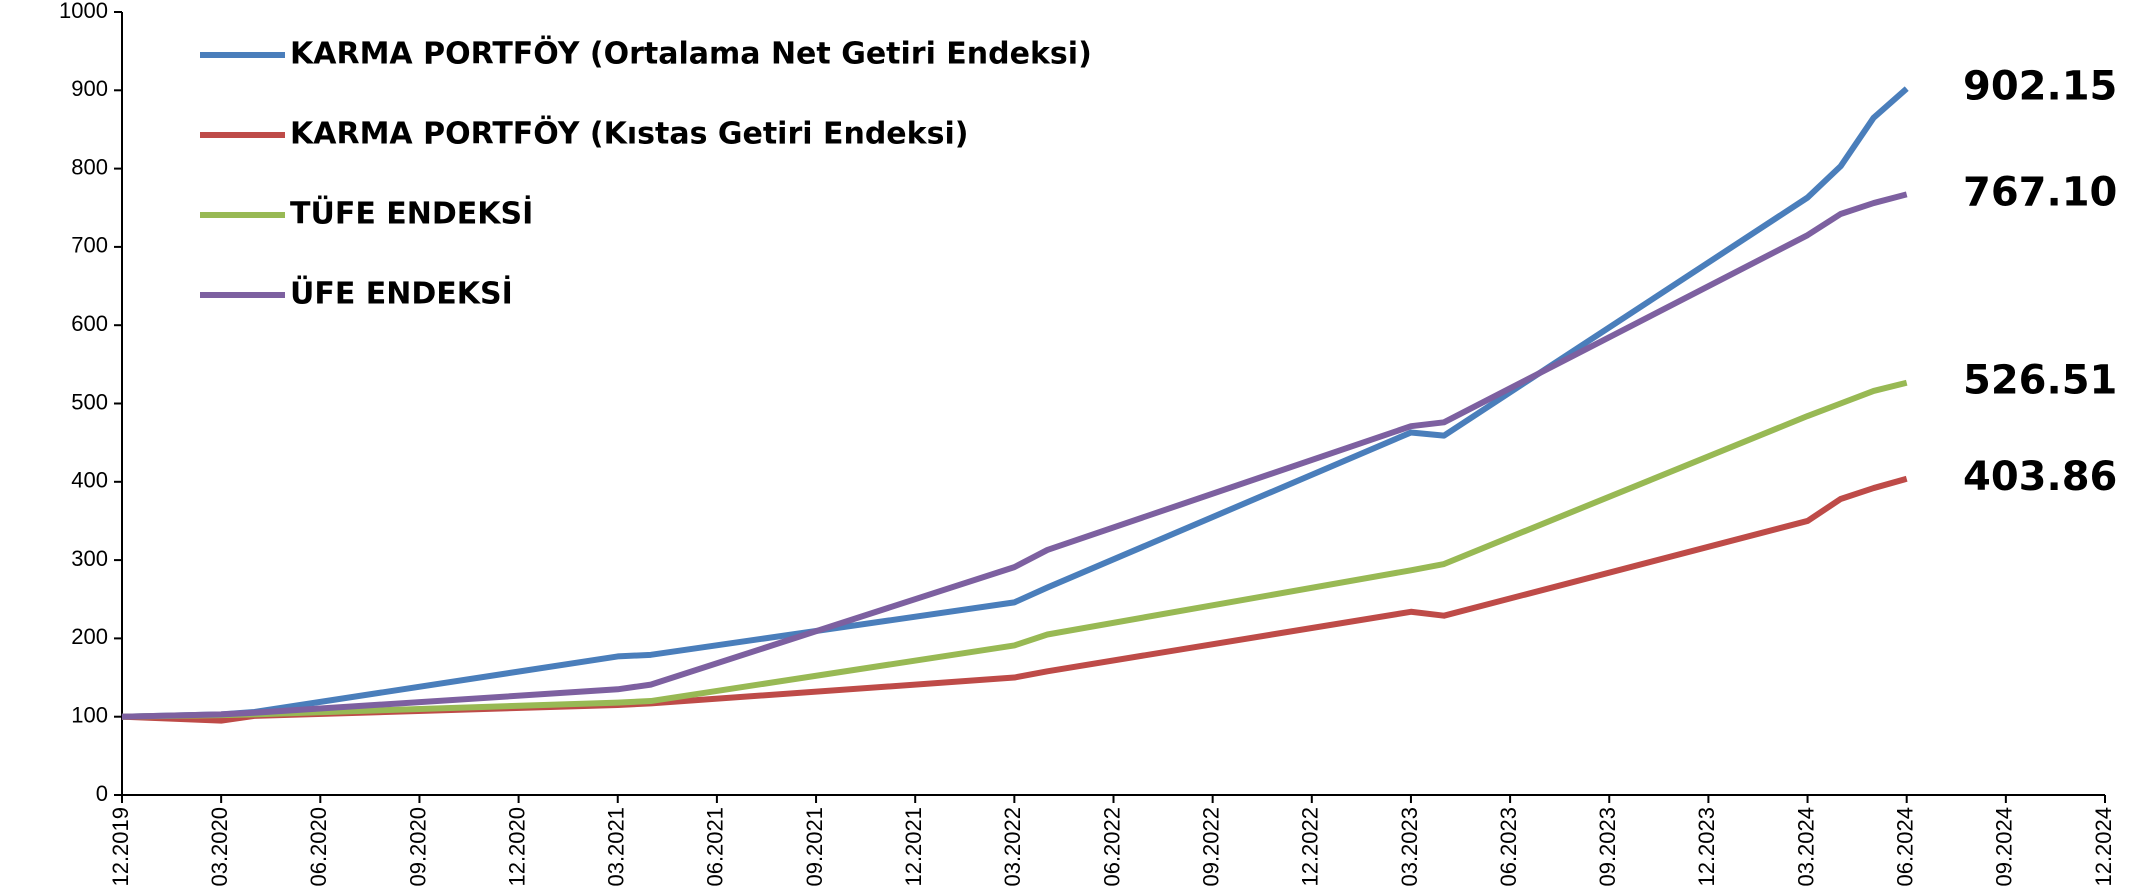  What do you see at coordinates (89, 166) in the screenshot?
I see `y-tick-label: 800` at bounding box center [89, 166].